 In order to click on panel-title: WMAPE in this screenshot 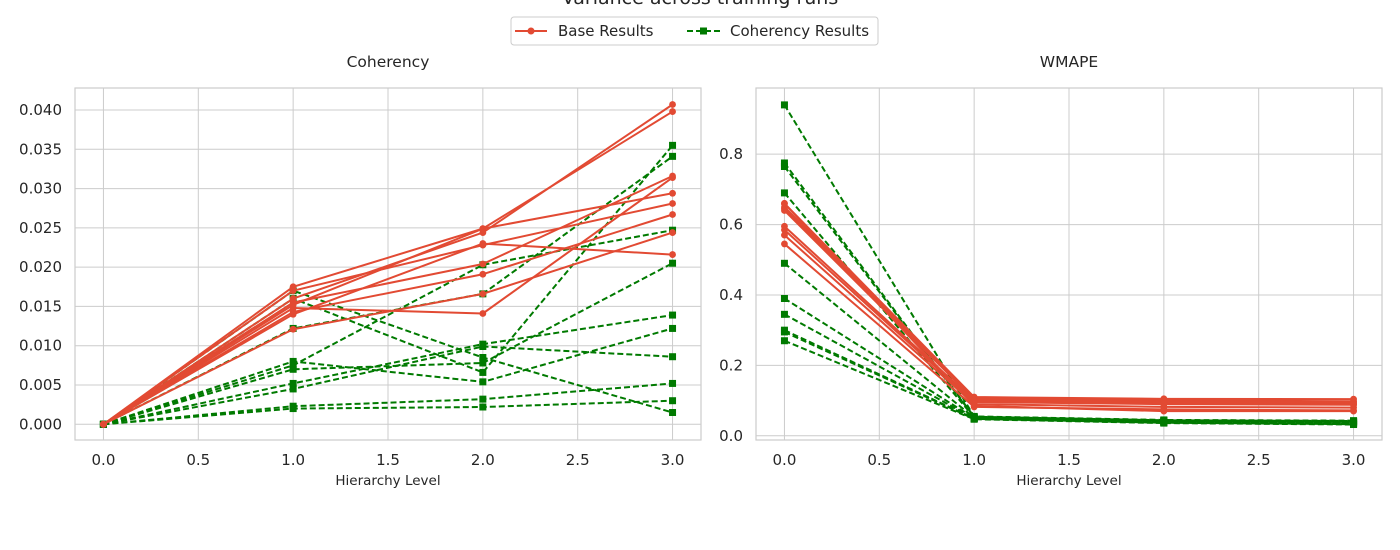, I will do `click(1069, 62)`.